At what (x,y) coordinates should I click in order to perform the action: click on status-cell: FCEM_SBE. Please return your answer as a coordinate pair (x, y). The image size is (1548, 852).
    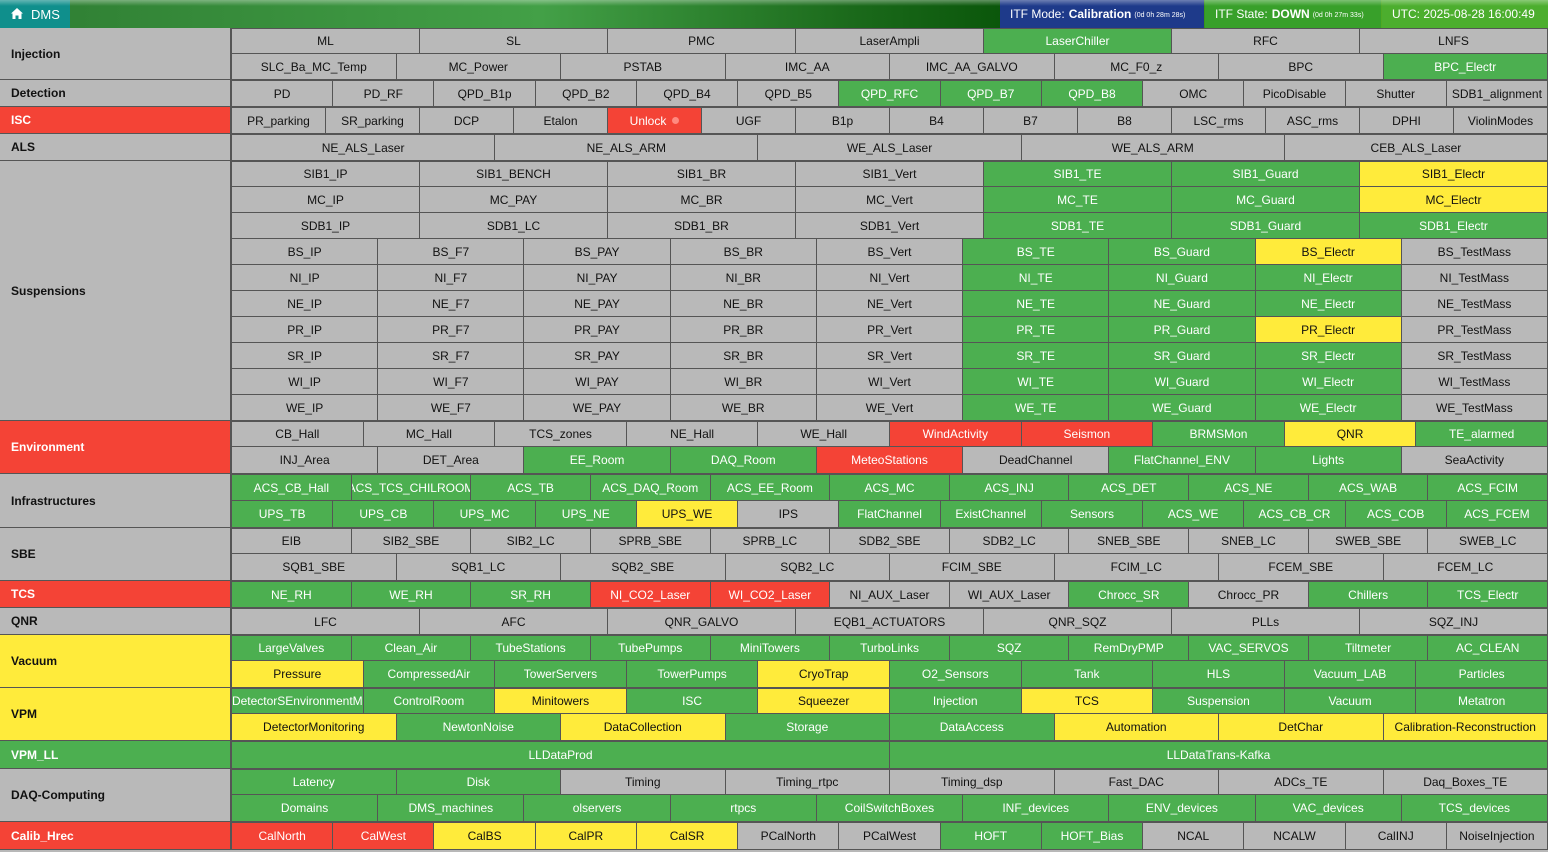
    Looking at the image, I should click on (1301, 567).